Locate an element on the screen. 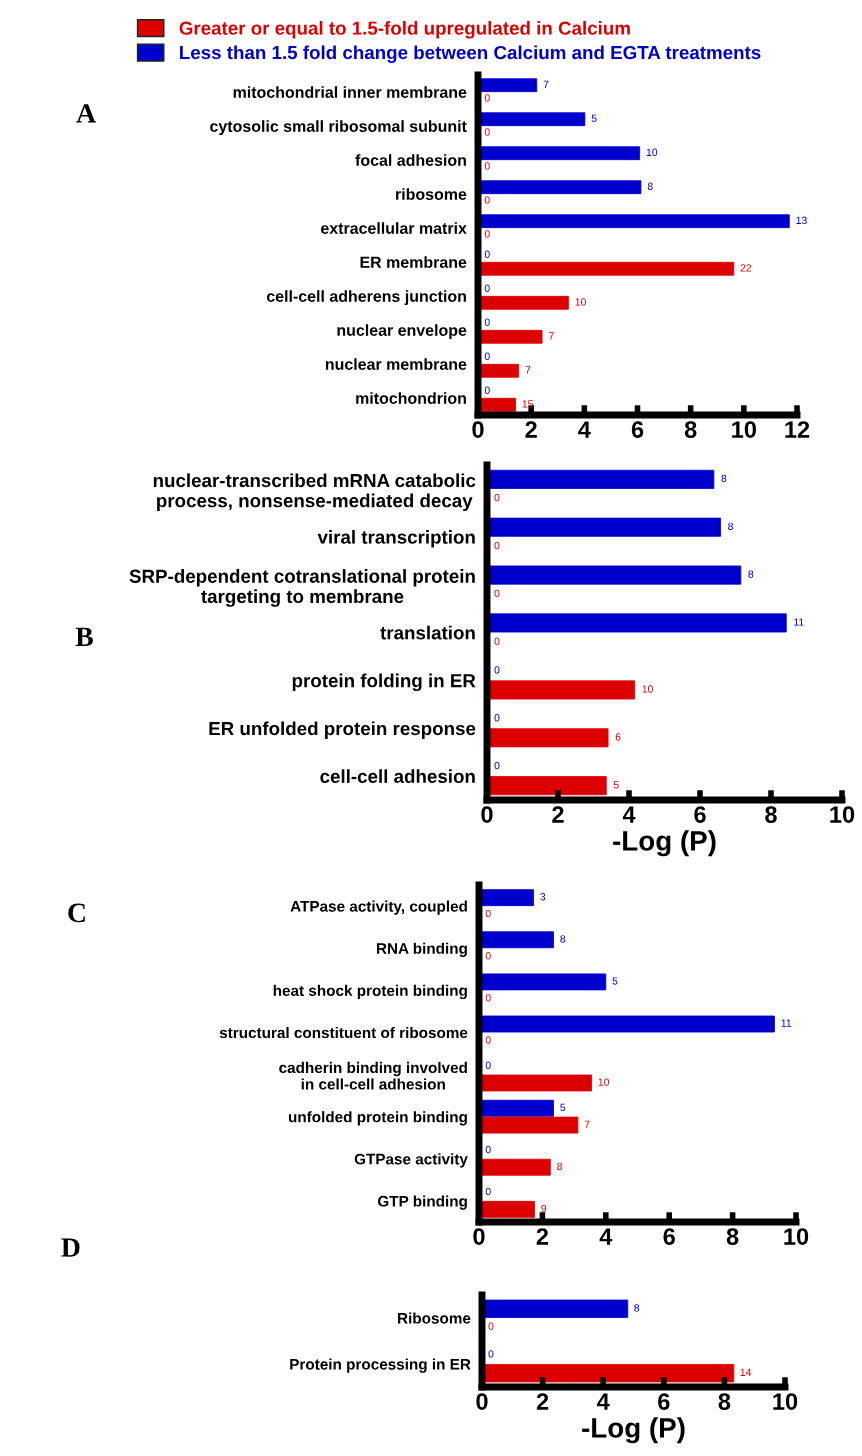 The image size is (862, 1456). y-tick-label: extracellular matrix is located at coordinates (394, 228).